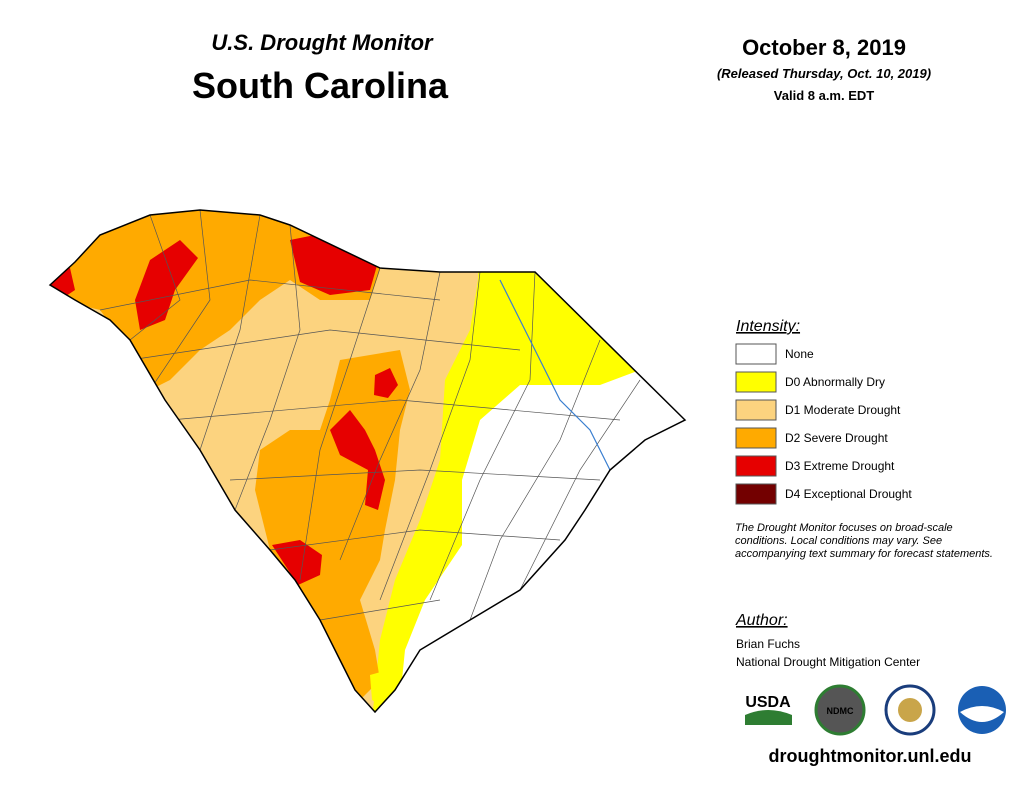 This screenshot has width=1024, height=791. I want to click on legend-label: D4 Exceptional Drought, so click(848, 494).